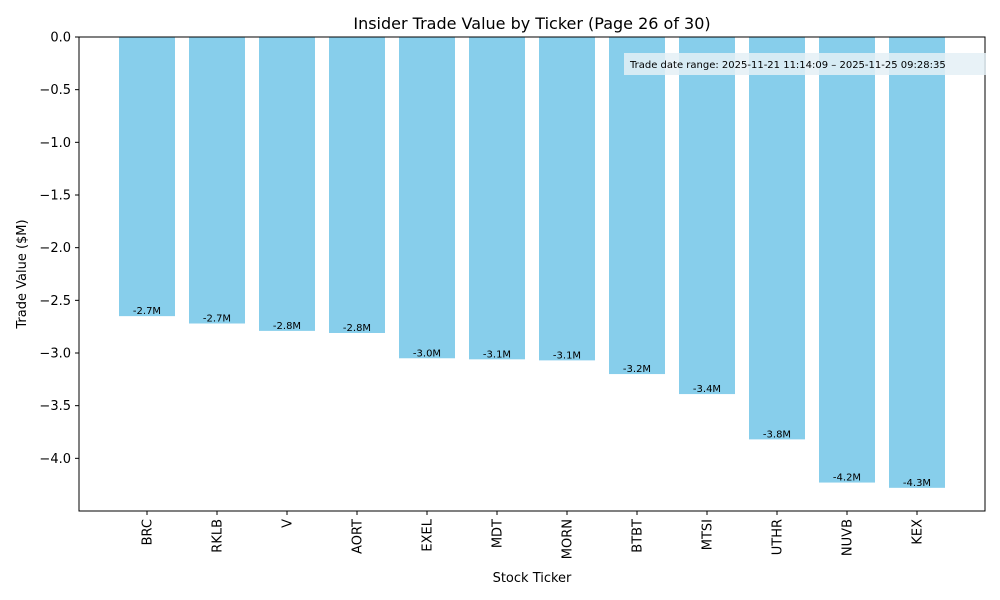 The width and height of the screenshot is (1000, 600). What do you see at coordinates (532, 578) in the screenshot?
I see `x-axis-label: Stock Ticker` at bounding box center [532, 578].